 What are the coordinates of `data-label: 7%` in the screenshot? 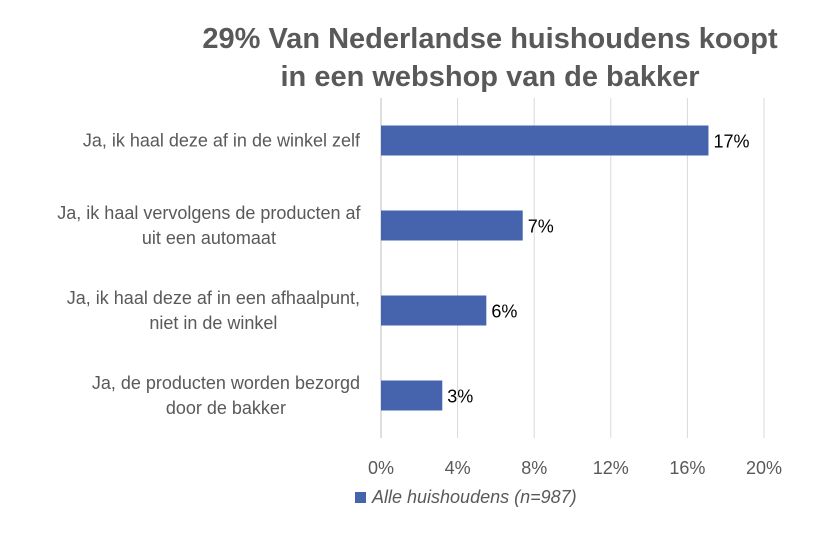 It's located at (541, 227).